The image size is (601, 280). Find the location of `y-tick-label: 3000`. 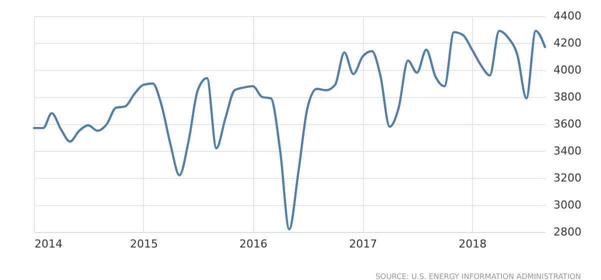

y-tick-label: 3000 is located at coordinates (568, 205).